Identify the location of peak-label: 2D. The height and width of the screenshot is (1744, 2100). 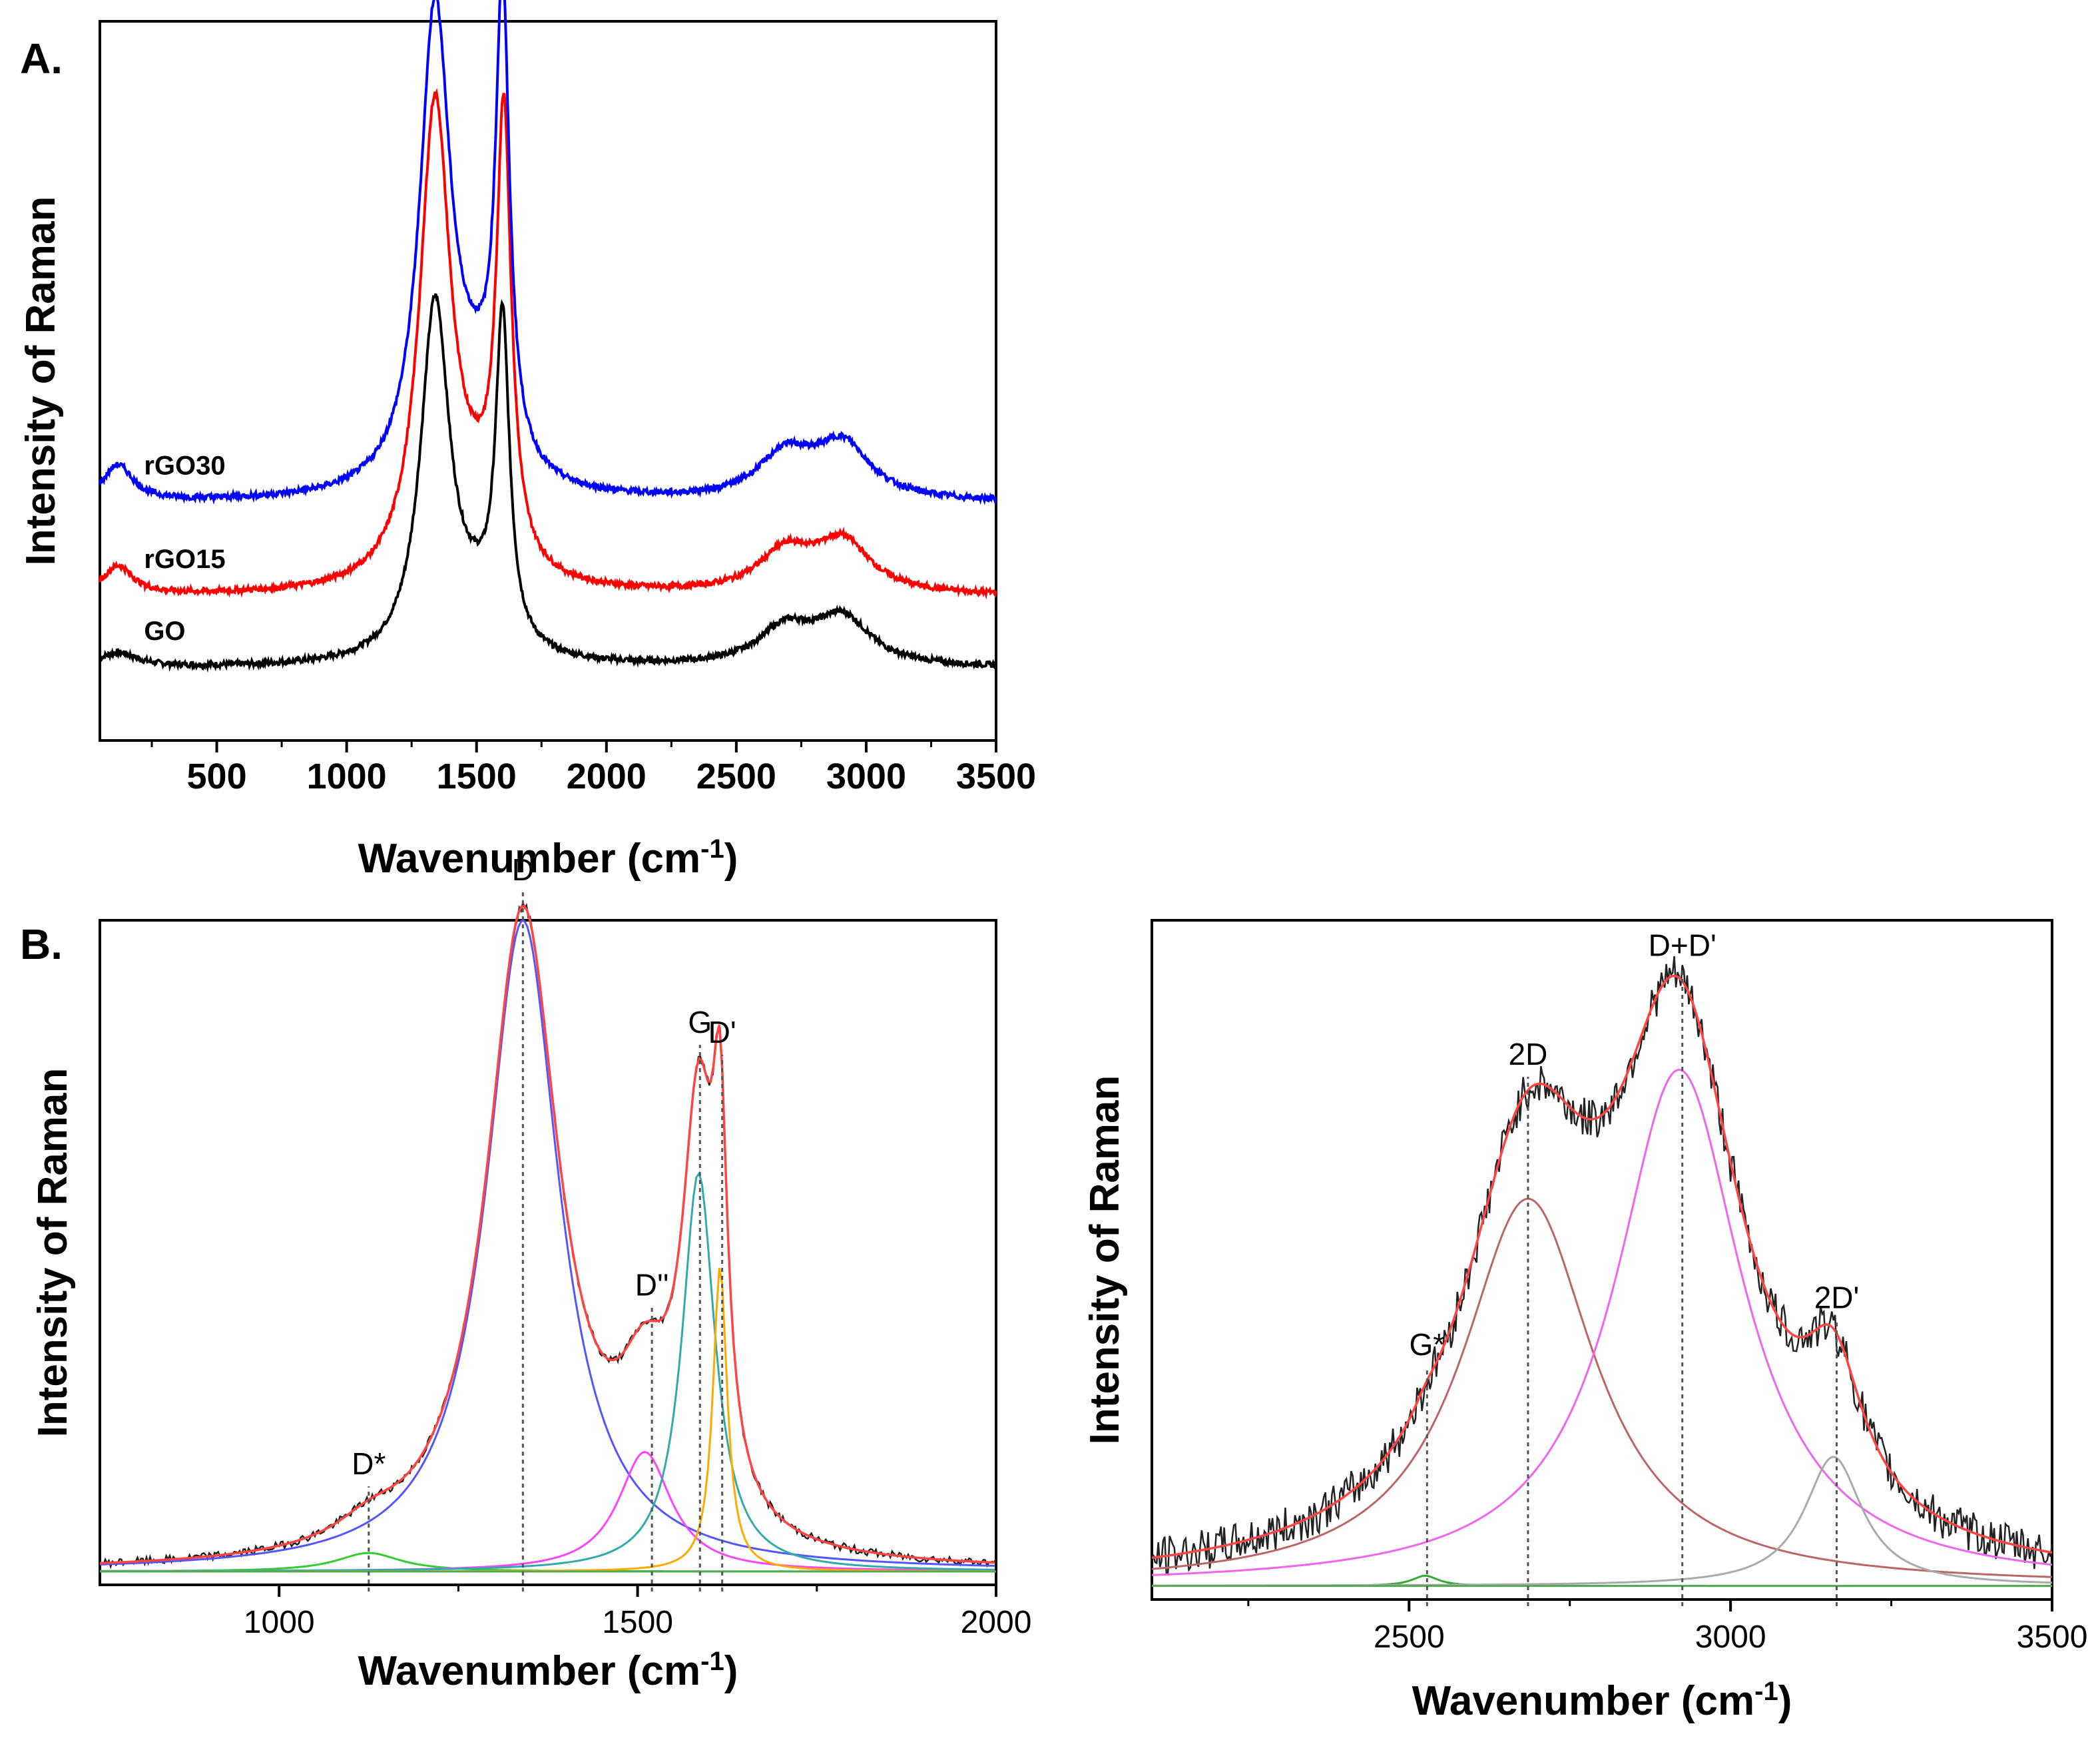
(1529, 1054).